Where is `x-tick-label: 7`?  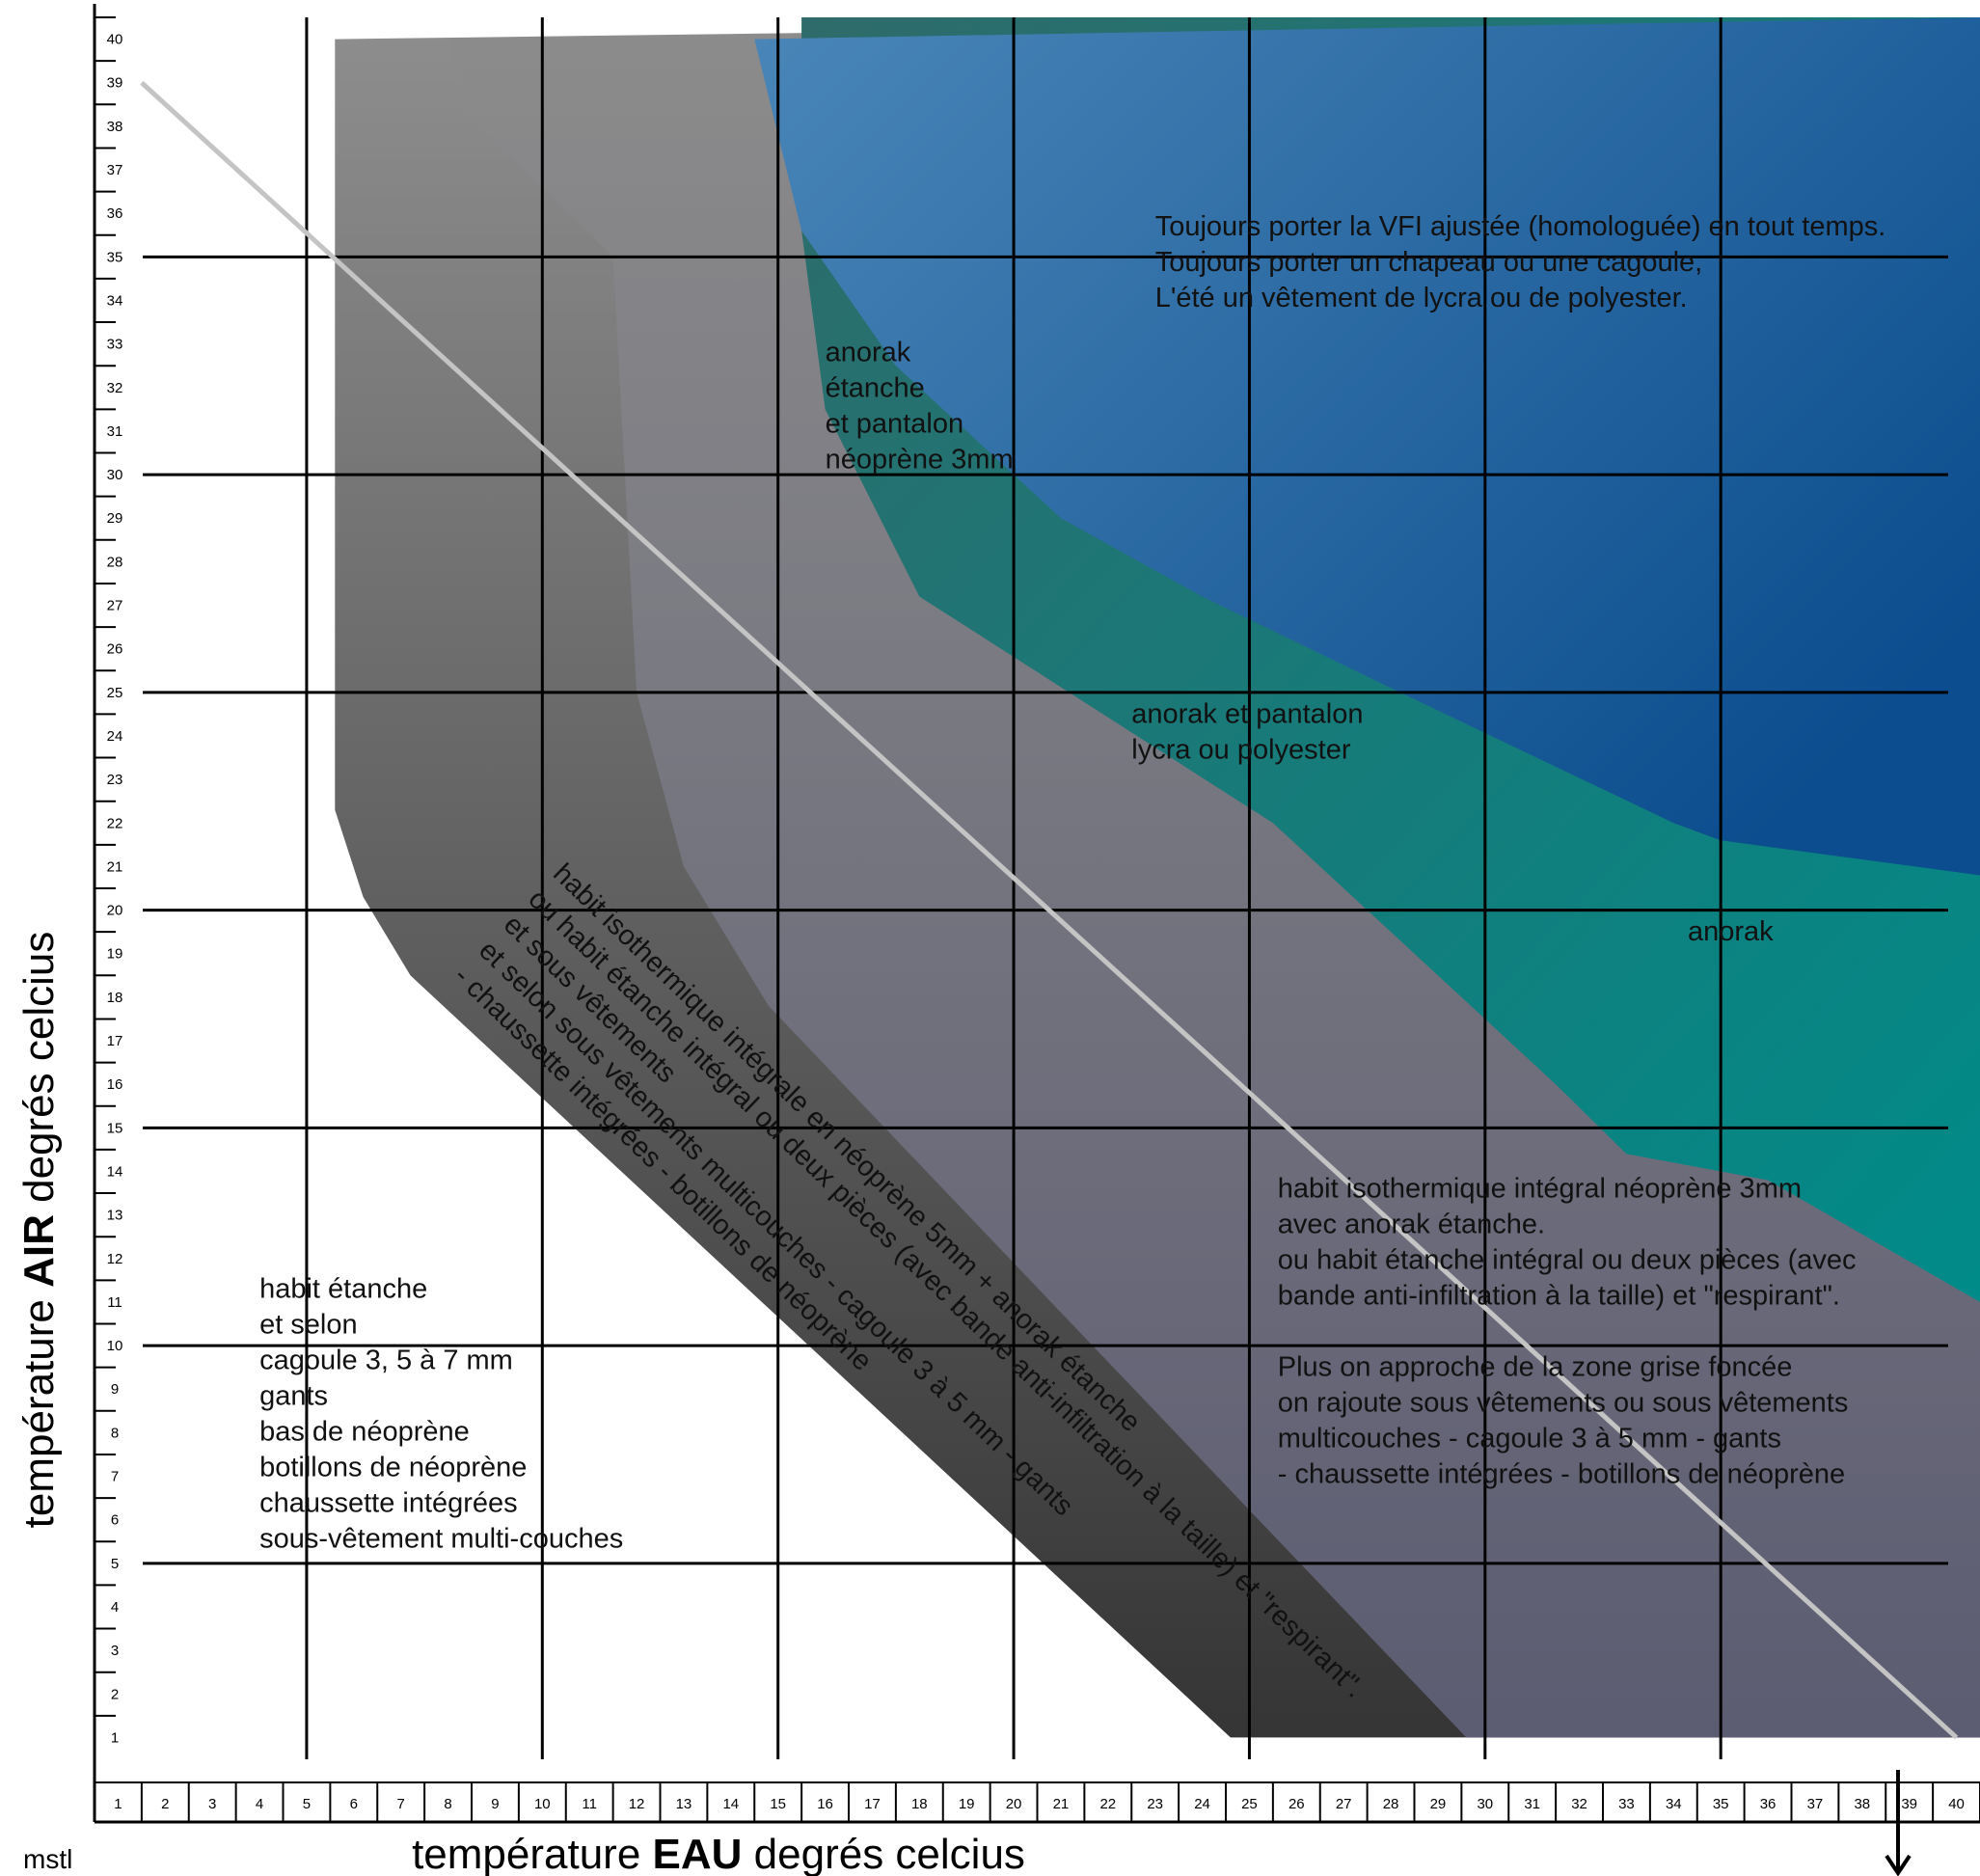 x-tick-label: 7 is located at coordinates (401, 1804).